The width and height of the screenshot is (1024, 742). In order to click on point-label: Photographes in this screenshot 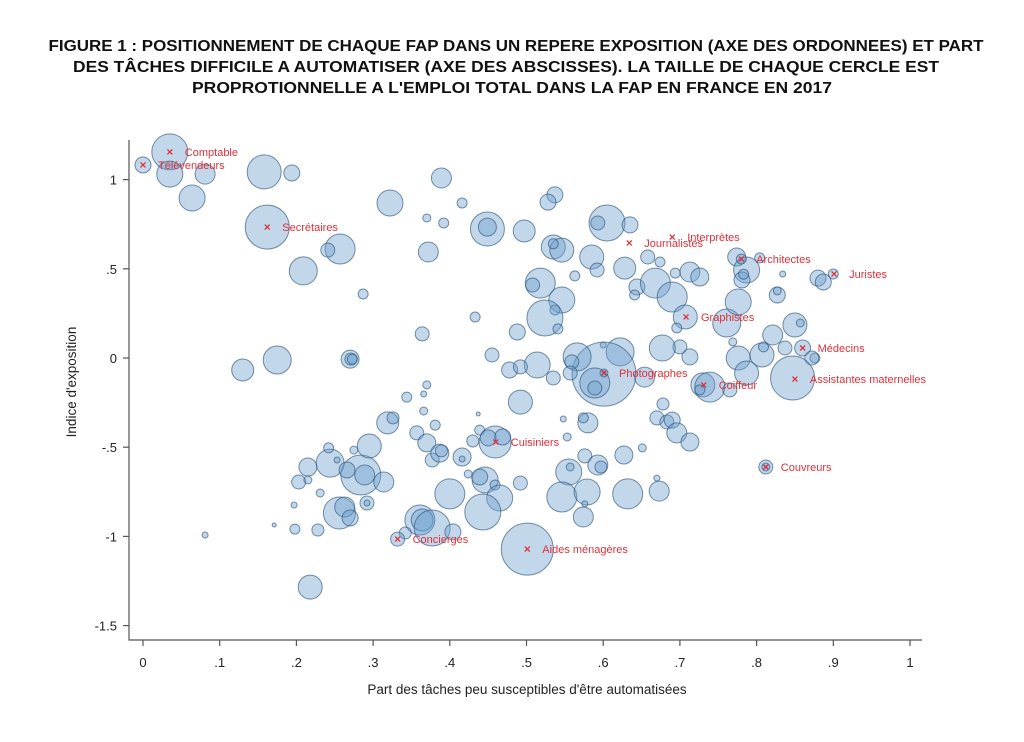, I will do `click(653, 374)`.